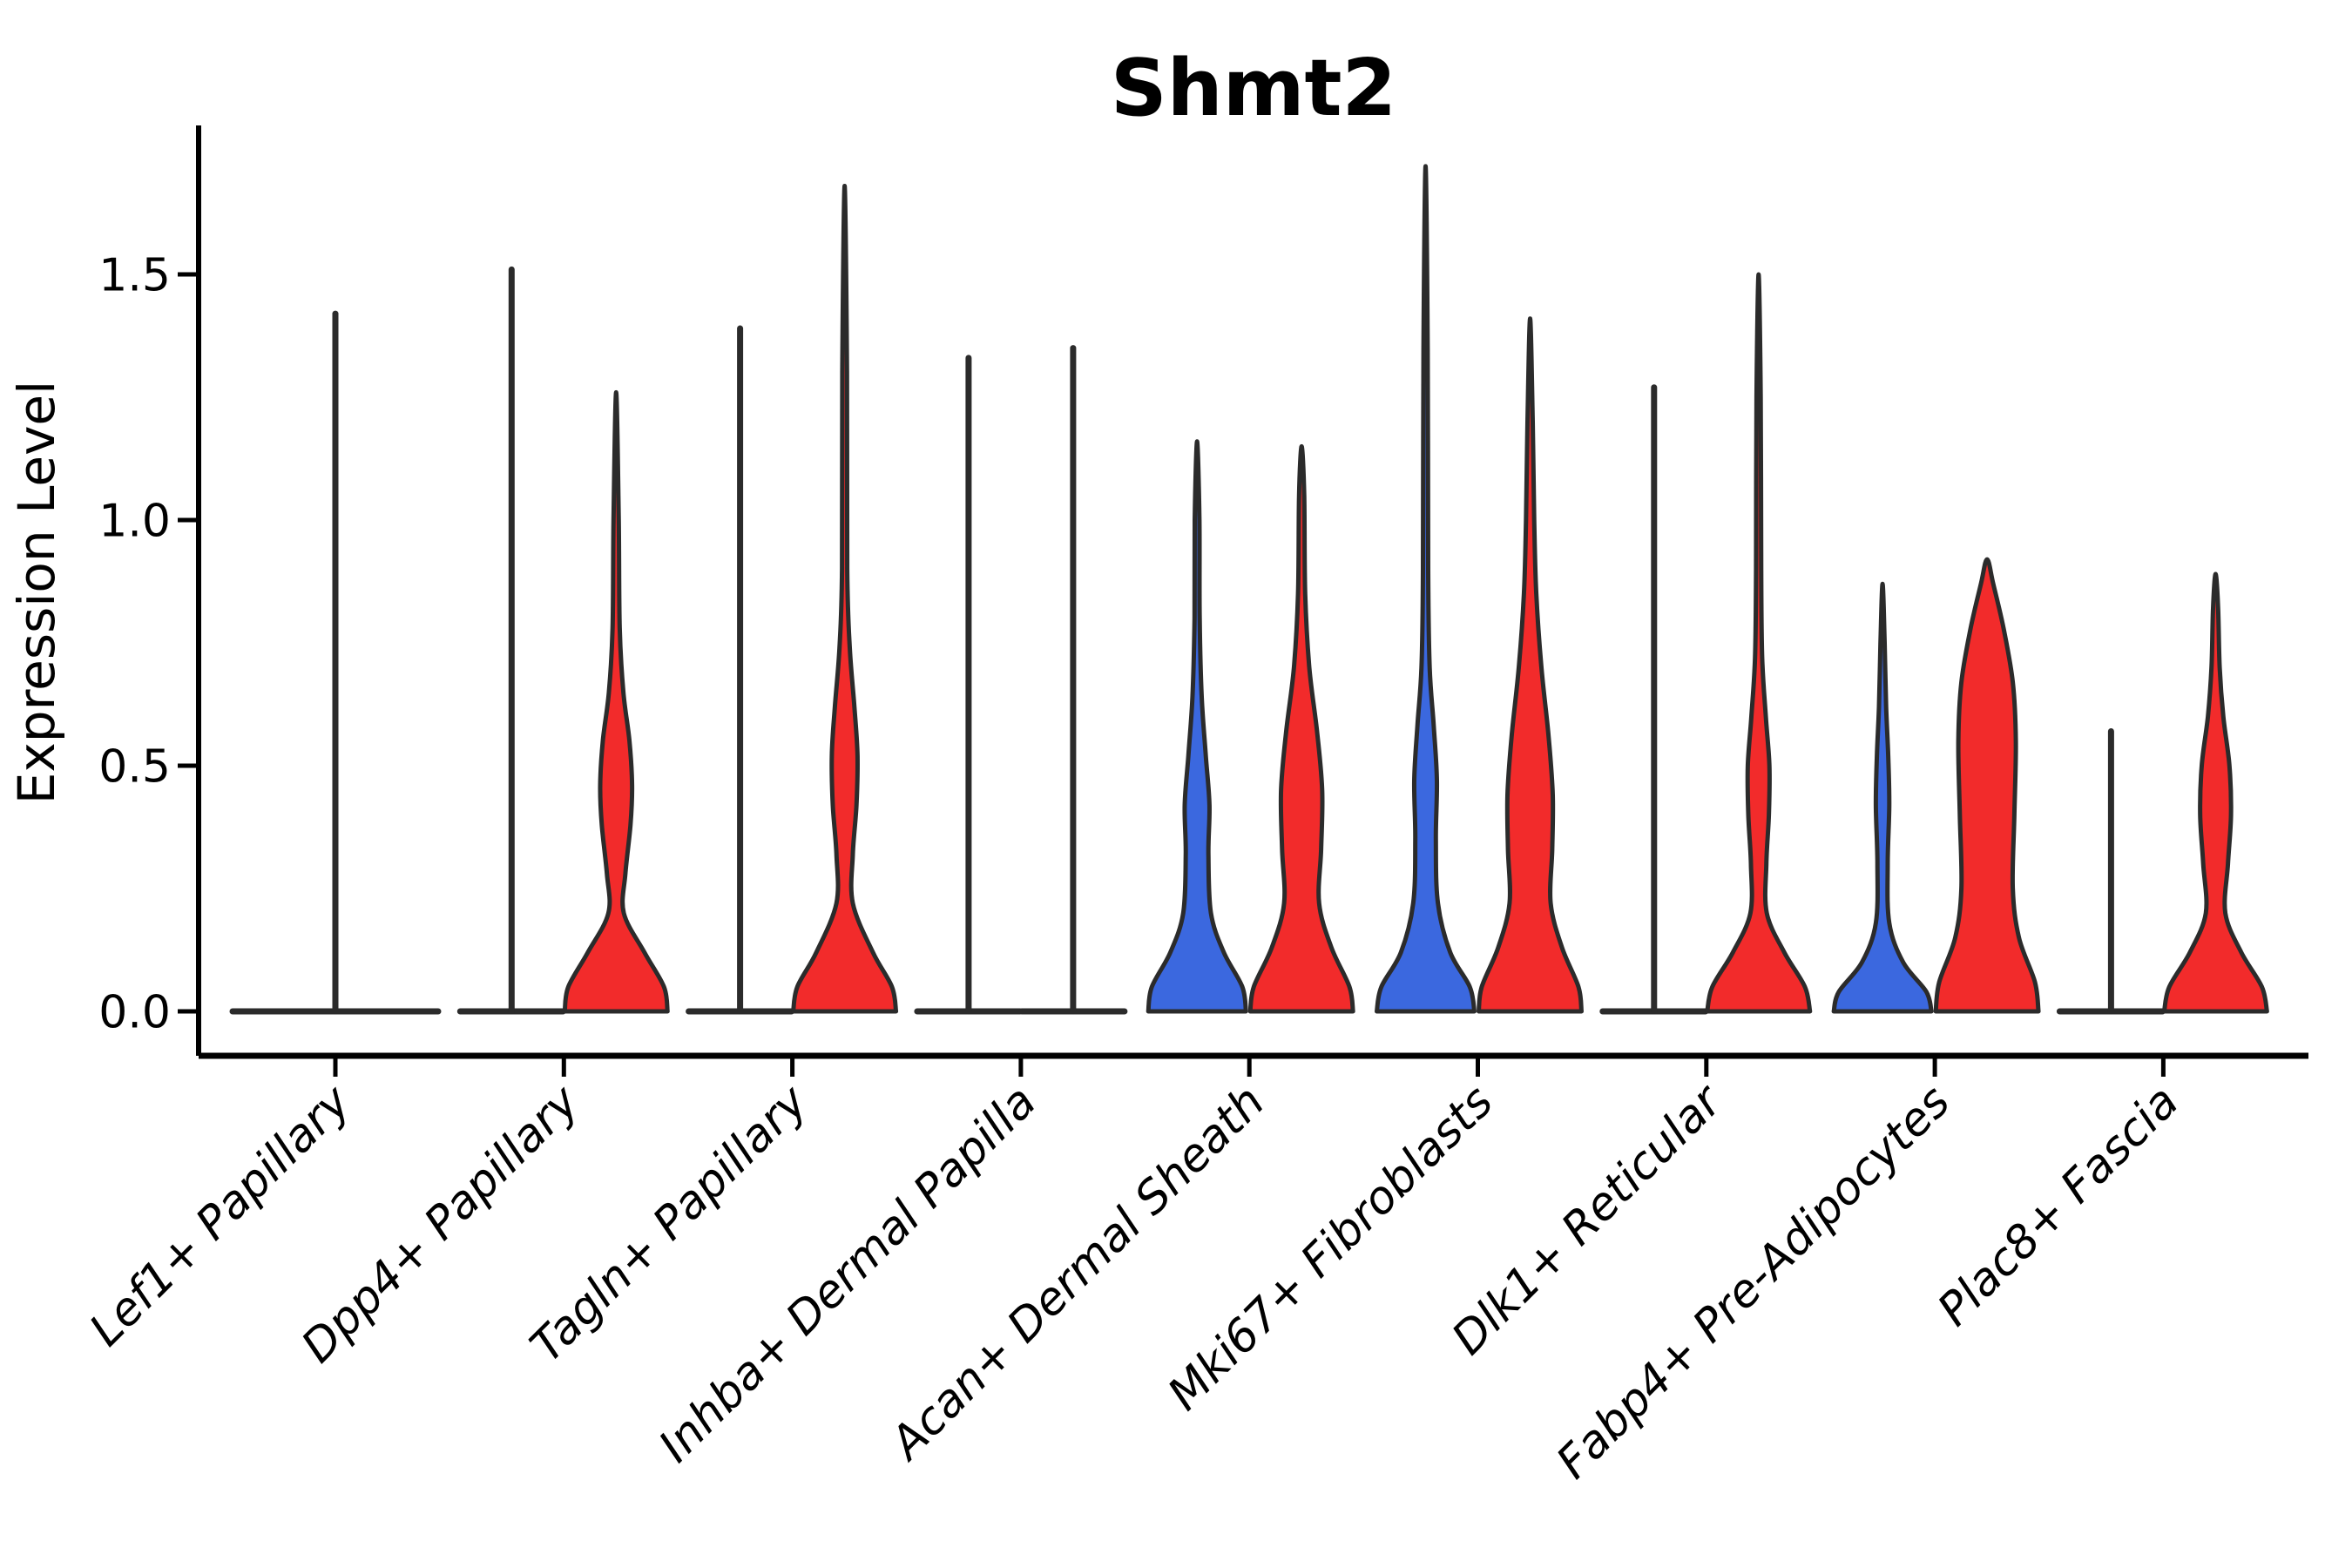 This screenshot has width=2352, height=1568. Describe the element at coordinates (1426, 589) in the screenshot. I see `violin-6-left-blue` at that location.